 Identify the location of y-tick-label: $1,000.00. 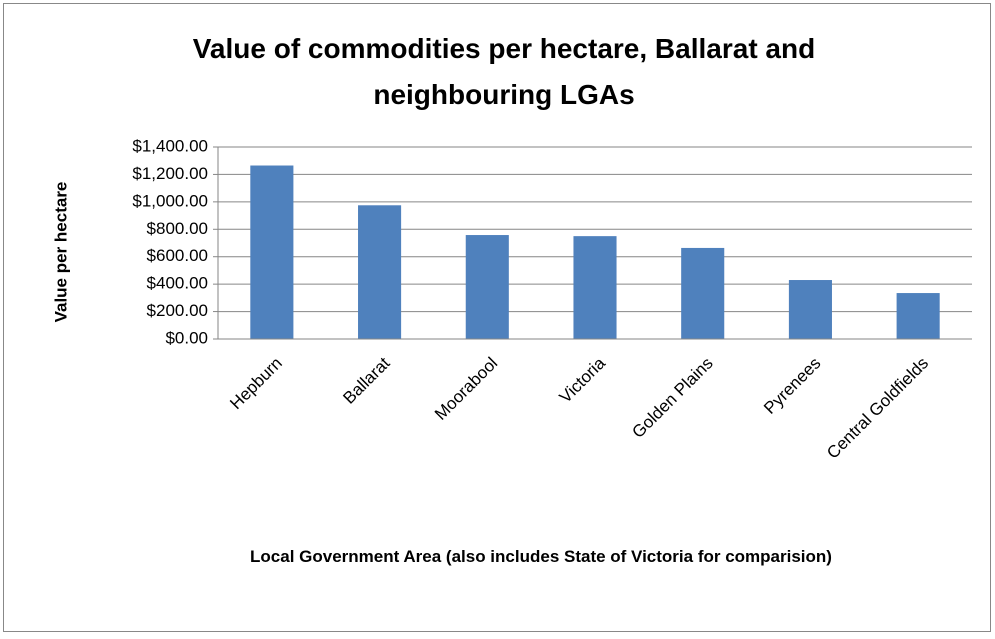
(170, 200).